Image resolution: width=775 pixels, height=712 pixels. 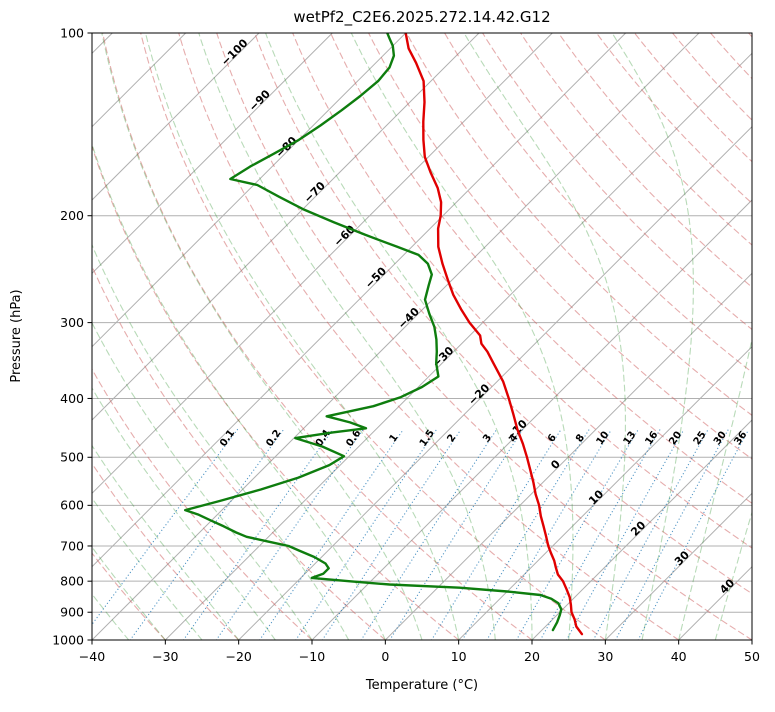 I want to click on svg-text: 600, so click(x=72, y=505).